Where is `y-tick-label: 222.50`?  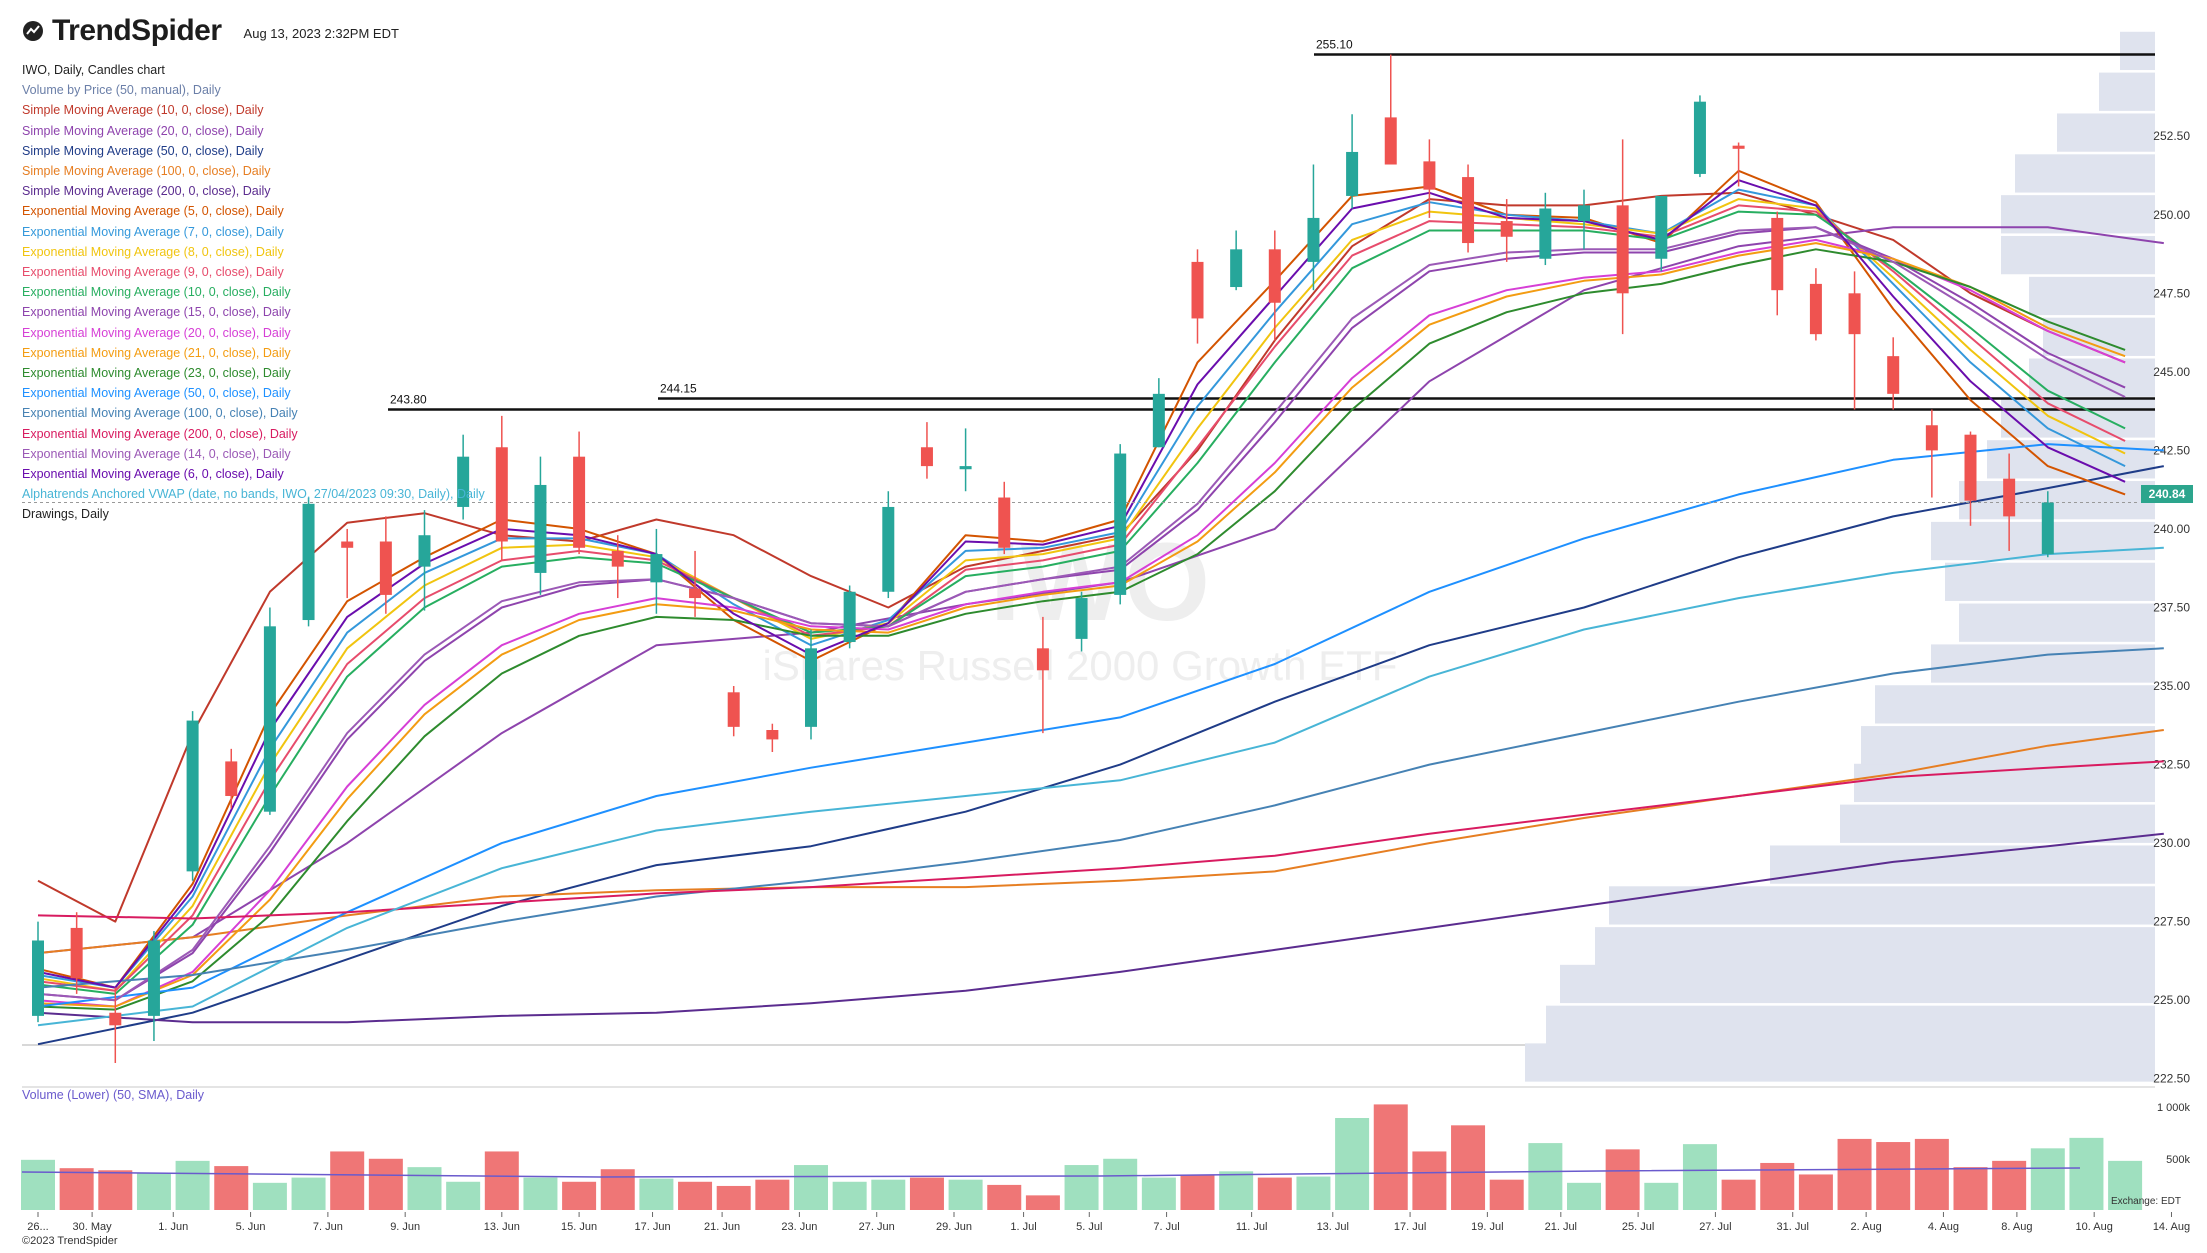
y-tick-label: 222.50 is located at coordinates (2171, 1079).